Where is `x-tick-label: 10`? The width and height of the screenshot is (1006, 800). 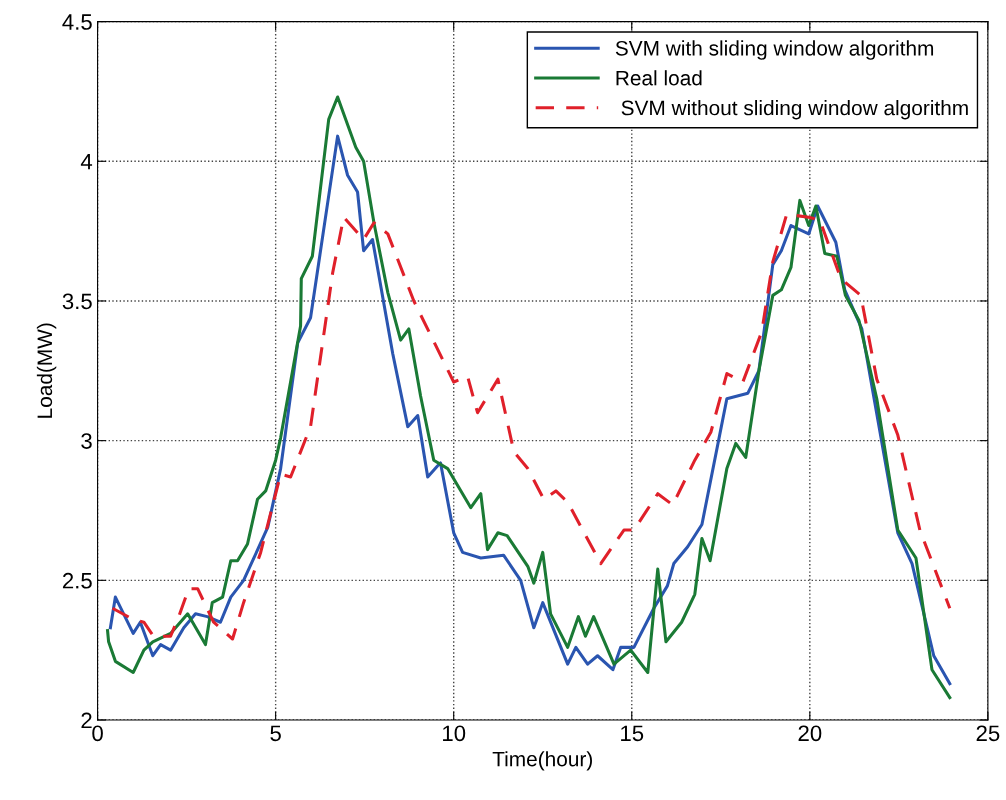
x-tick-label: 10 is located at coordinates (454, 733).